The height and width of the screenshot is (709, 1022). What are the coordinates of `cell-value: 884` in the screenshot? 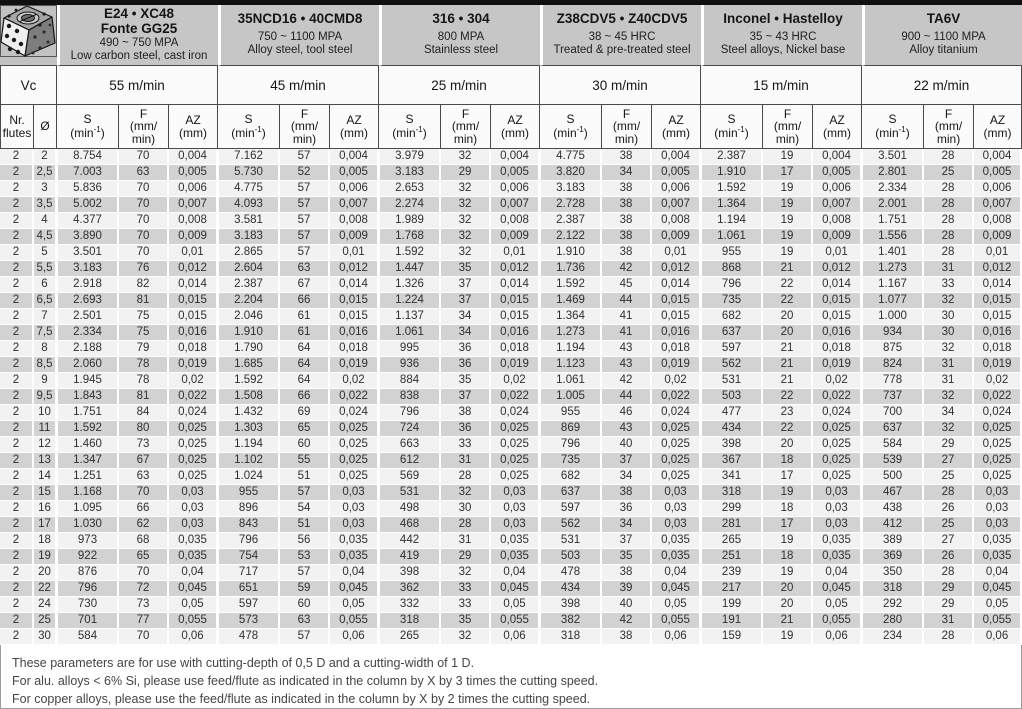 It's located at (410, 381).